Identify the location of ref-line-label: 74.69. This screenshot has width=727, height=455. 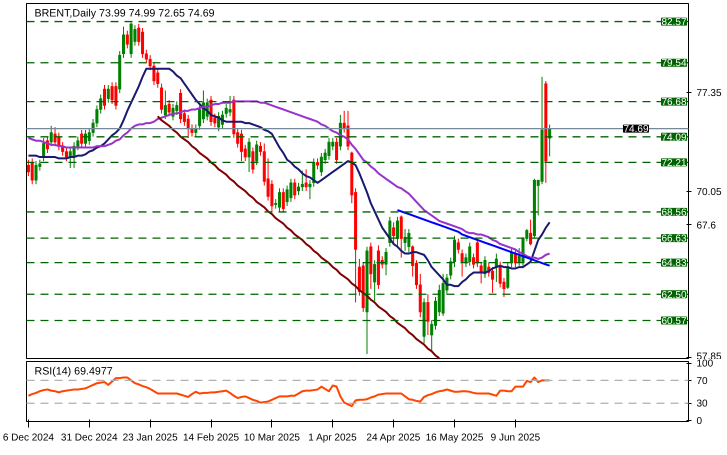
(636, 130).